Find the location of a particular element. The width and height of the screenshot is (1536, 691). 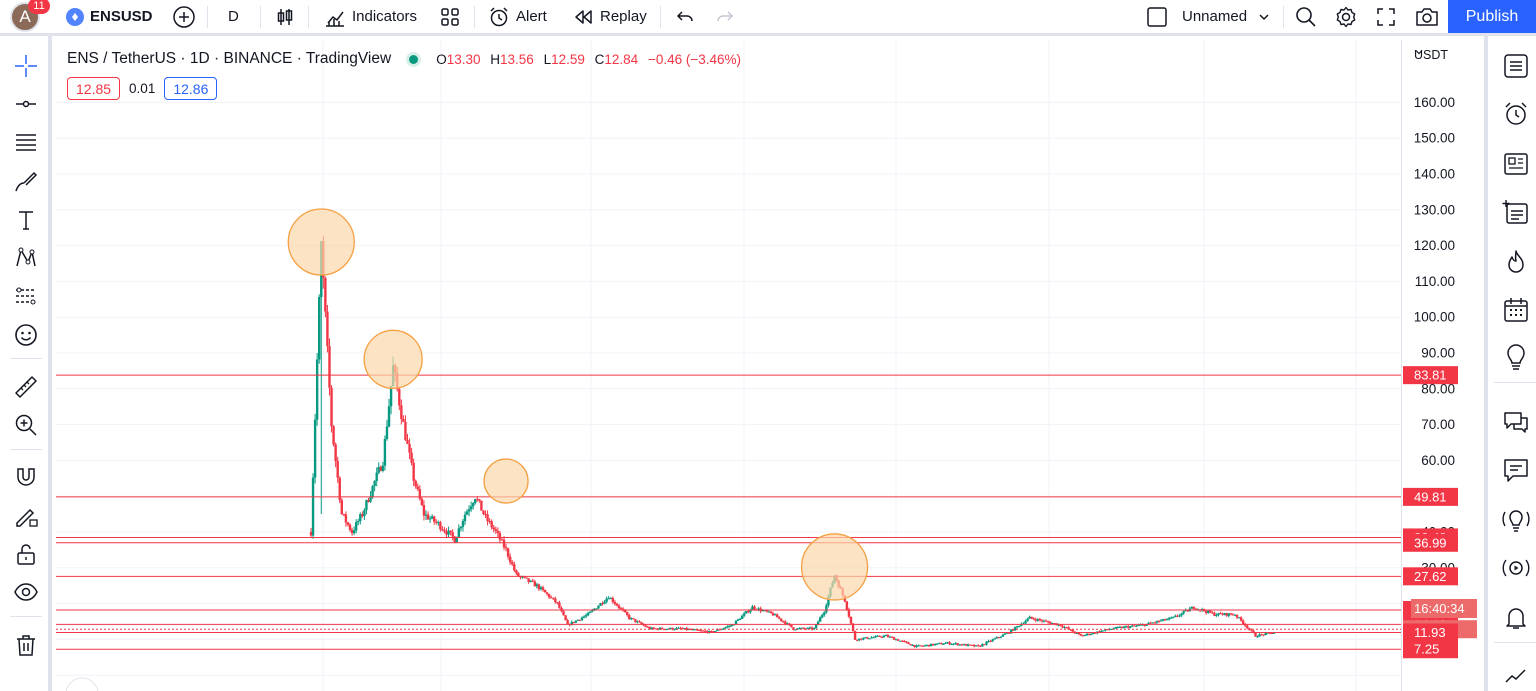

watchlist-button is located at coordinates (1516, 66).